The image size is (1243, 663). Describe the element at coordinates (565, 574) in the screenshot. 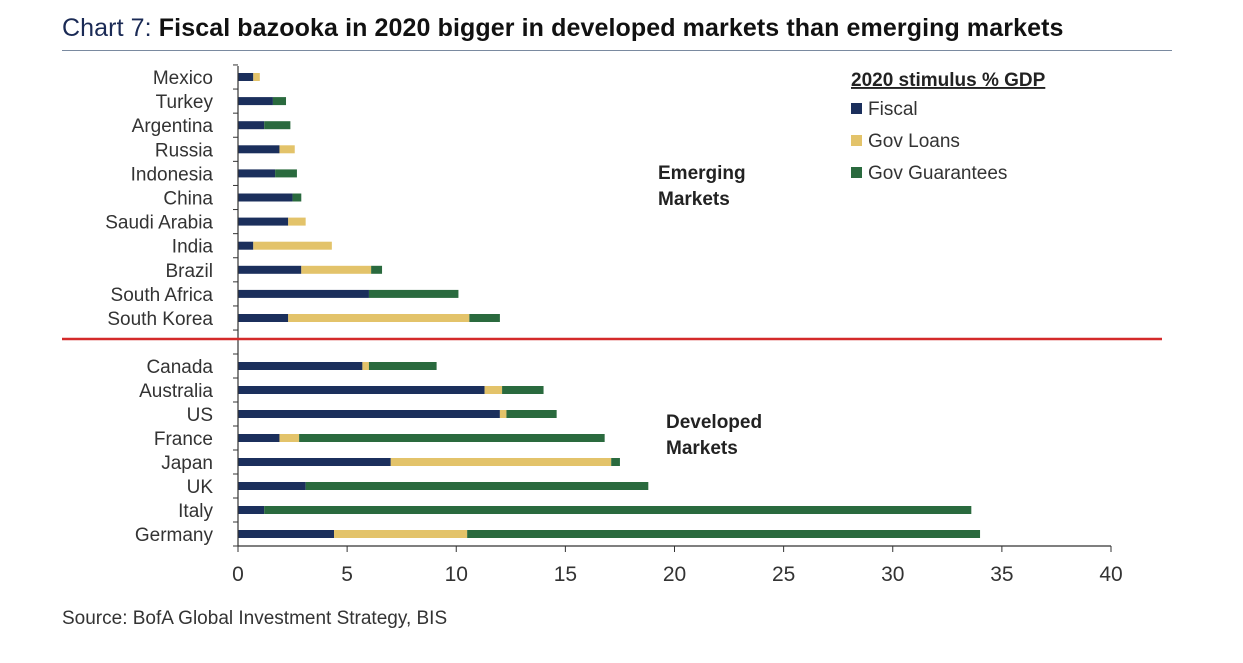

I see `x-tick-label: 15` at that location.